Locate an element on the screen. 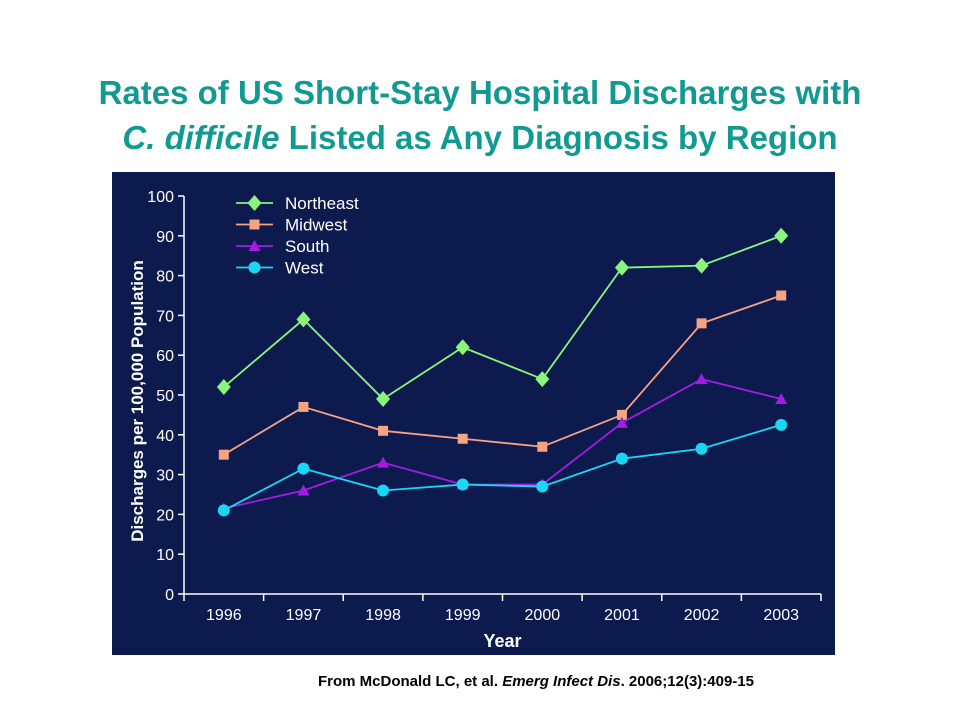 The height and width of the screenshot is (720, 960). x-tick-label: 2001 is located at coordinates (622, 615).